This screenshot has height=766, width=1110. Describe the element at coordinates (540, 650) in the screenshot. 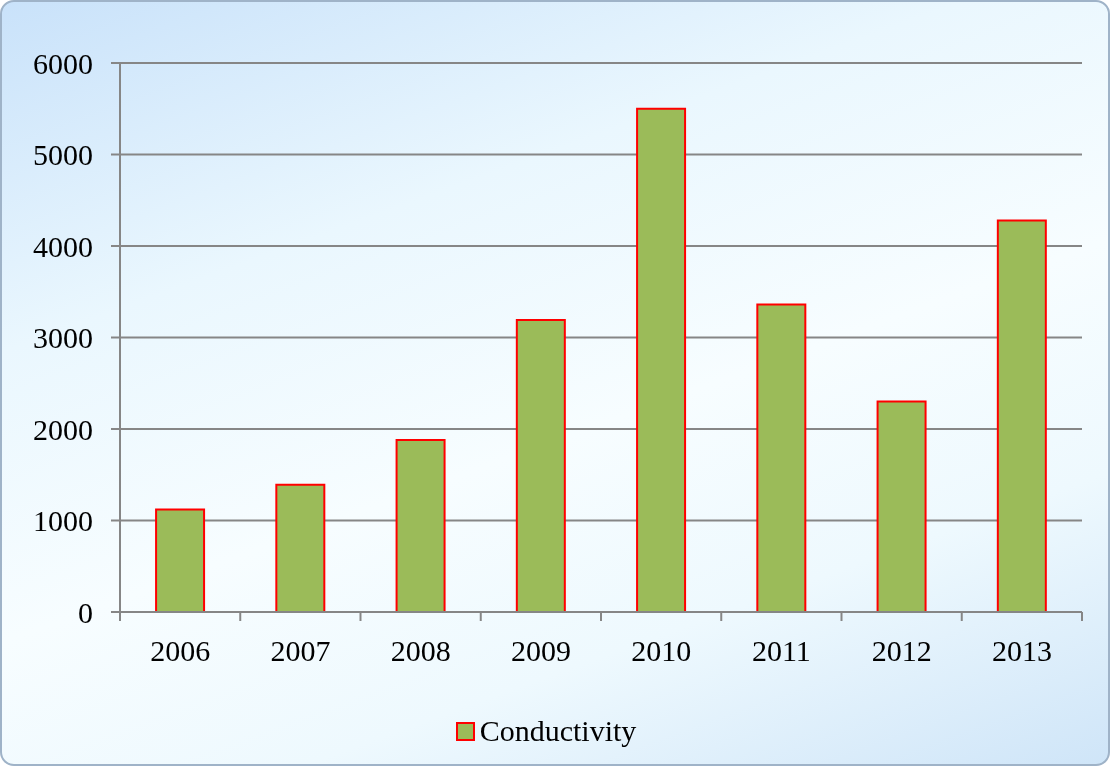

I see `x-tick-label: 2009` at that location.